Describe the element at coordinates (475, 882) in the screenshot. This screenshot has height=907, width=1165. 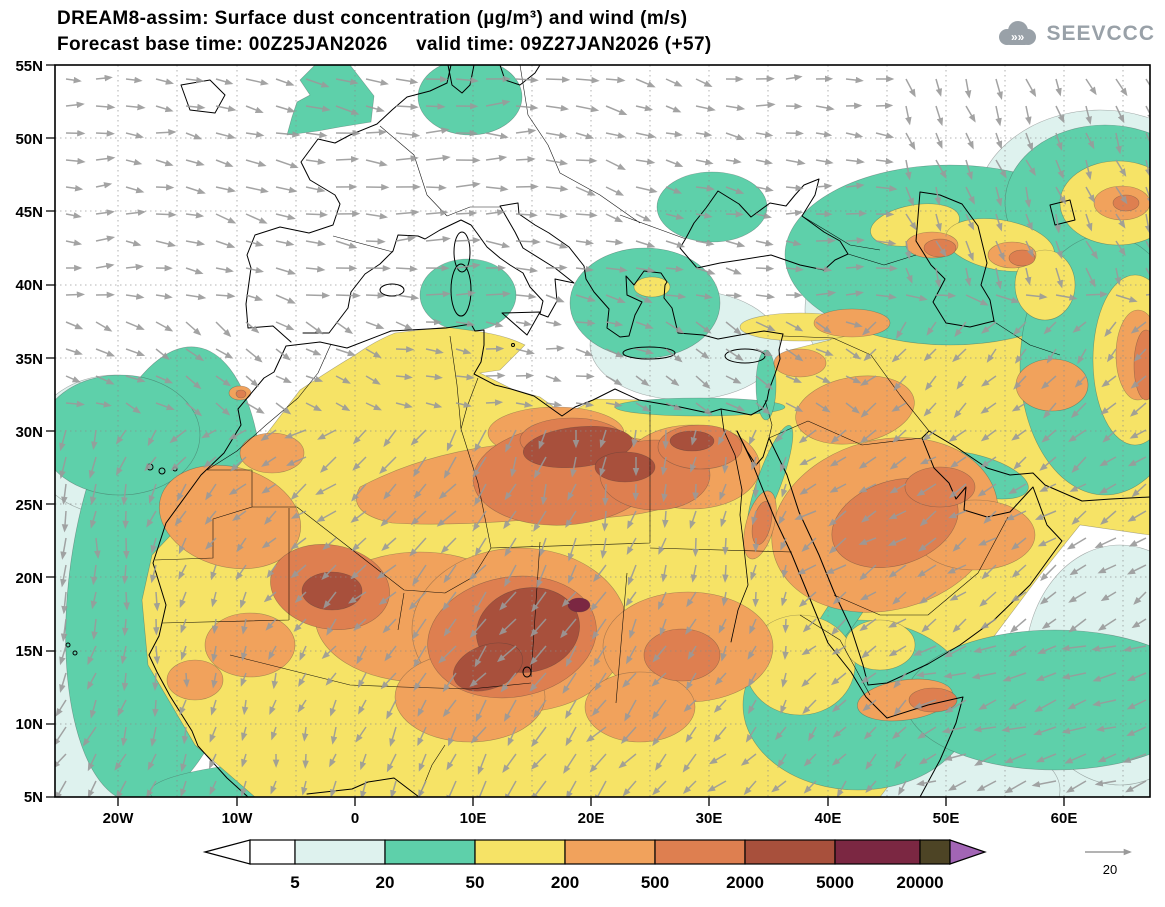
I see `colorbar-label: 50` at that location.